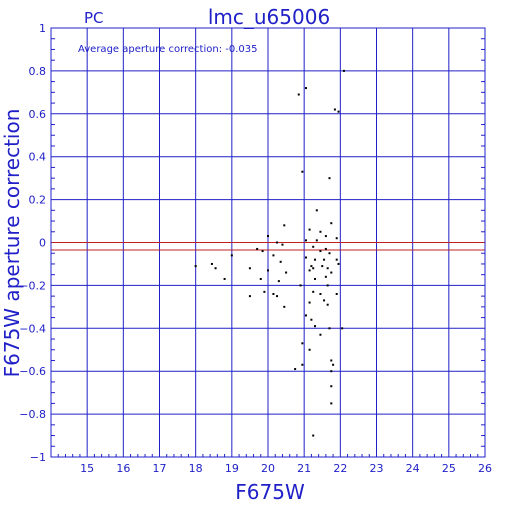  What do you see at coordinates (123, 468) in the screenshot?
I see `x-tick-label: 16` at bounding box center [123, 468].